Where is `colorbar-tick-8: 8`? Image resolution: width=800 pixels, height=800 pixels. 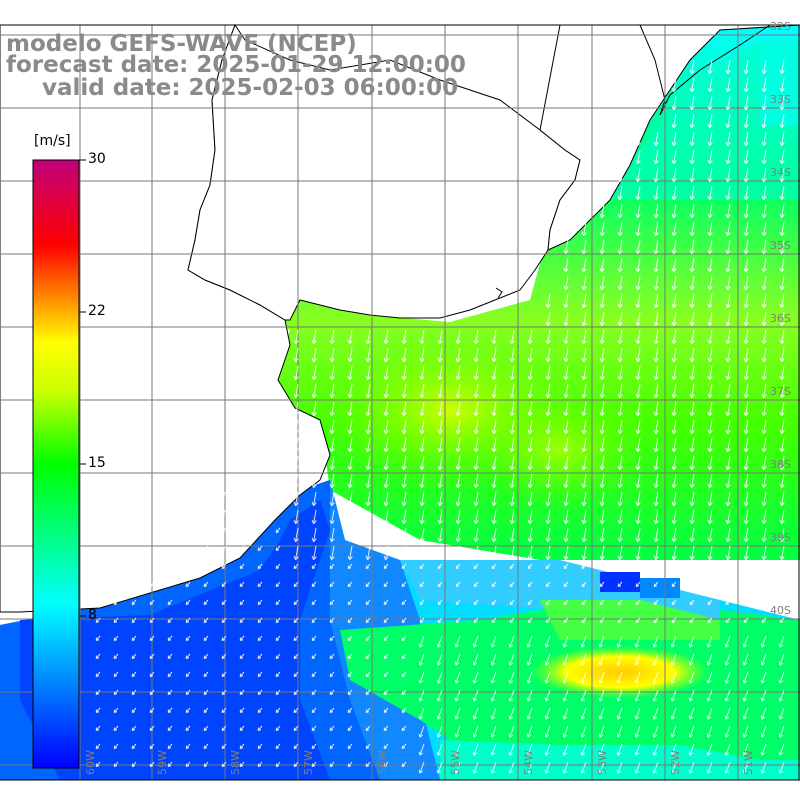
colorbar-tick-8: 8 is located at coordinates (92, 615).